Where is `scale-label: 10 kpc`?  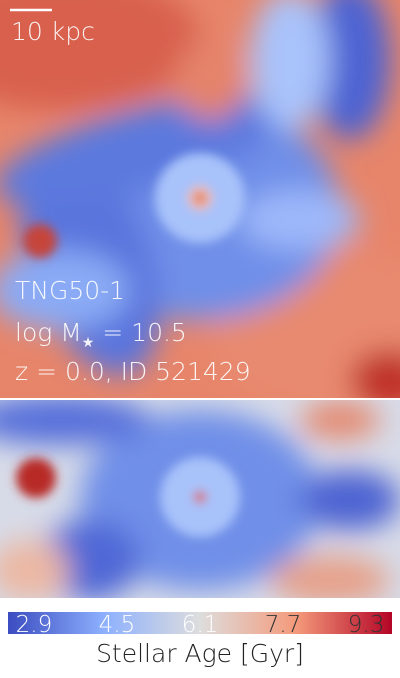 scale-label: 10 kpc is located at coordinates (53, 31).